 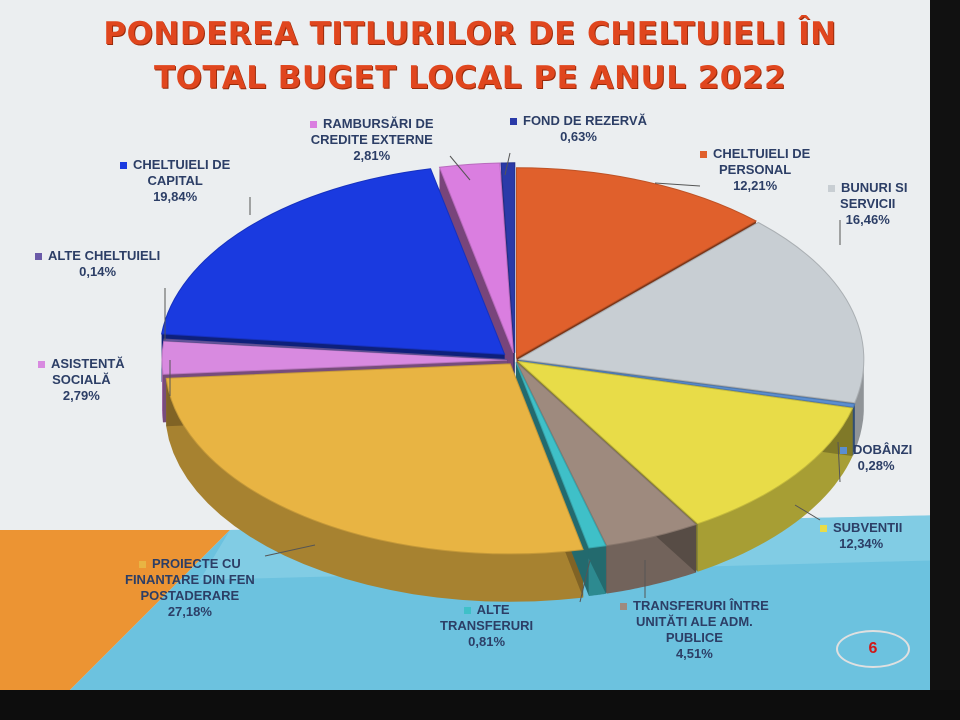 I want to click on slice-label-value-proiecte: 27,18%, so click(x=189, y=611).